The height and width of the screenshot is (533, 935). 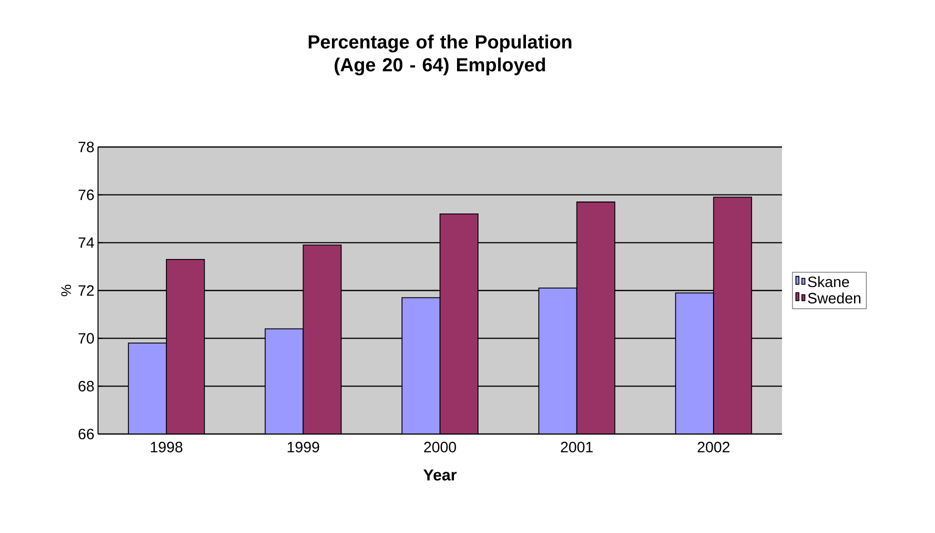 What do you see at coordinates (86, 386) in the screenshot?
I see `y-tick-label: 68` at bounding box center [86, 386].